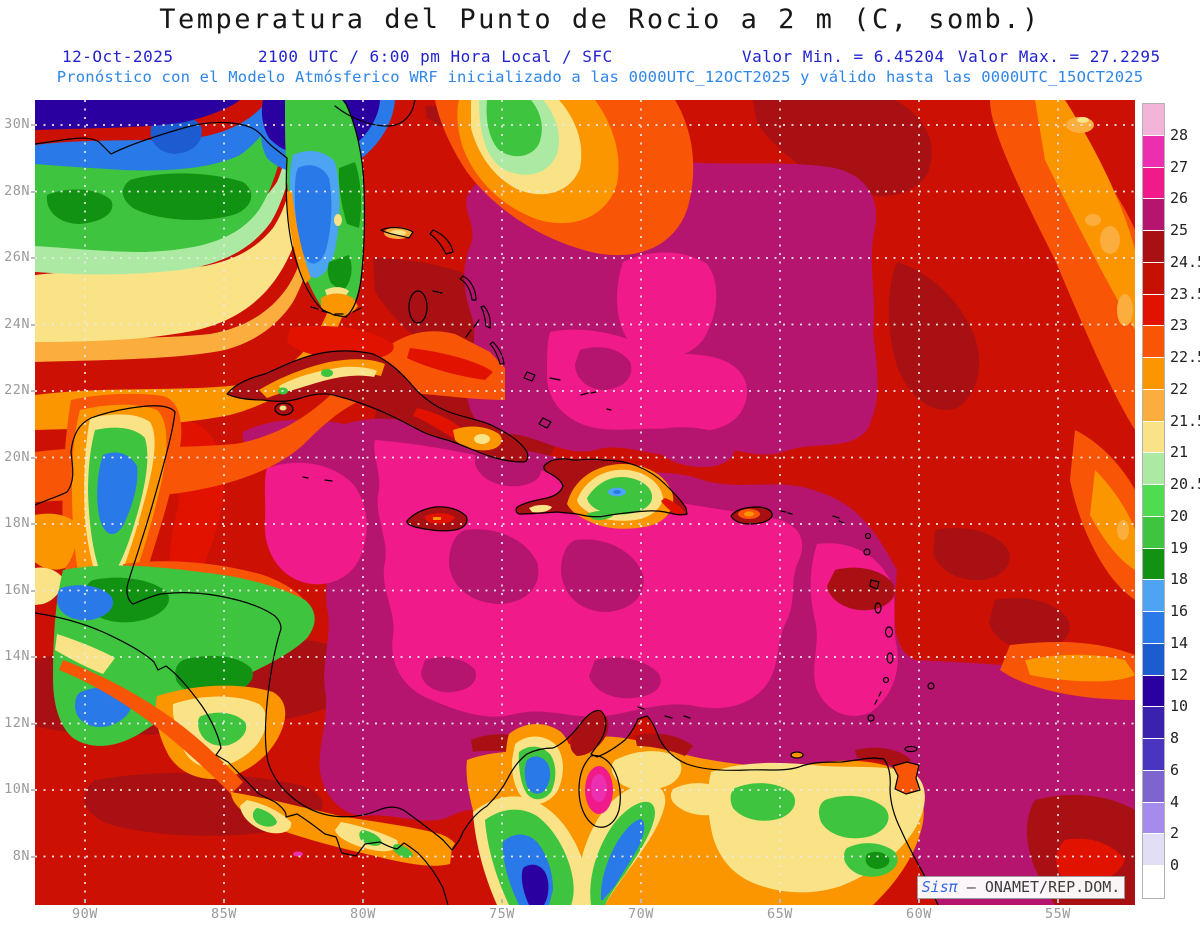 Image resolution: width=1200 pixels, height=927 pixels. I want to click on colorbar-tick-19: 19, so click(1179, 547).